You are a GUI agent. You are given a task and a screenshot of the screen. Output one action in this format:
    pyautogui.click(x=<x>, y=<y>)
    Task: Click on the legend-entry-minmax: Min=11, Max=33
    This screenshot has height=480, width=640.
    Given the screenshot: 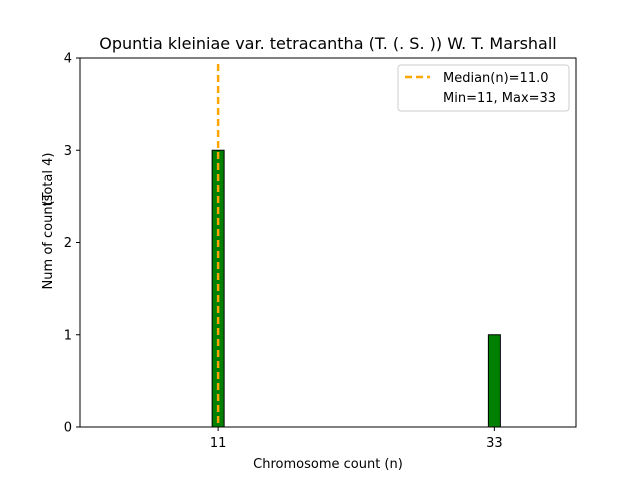 What is the action you would take?
    pyautogui.click(x=499, y=98)
    